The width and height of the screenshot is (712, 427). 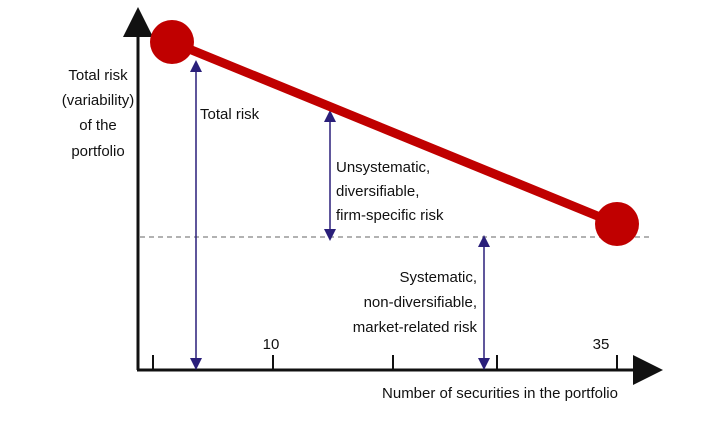 I want to click on annotation: Unsystematic,, so click(x=383, y=167).